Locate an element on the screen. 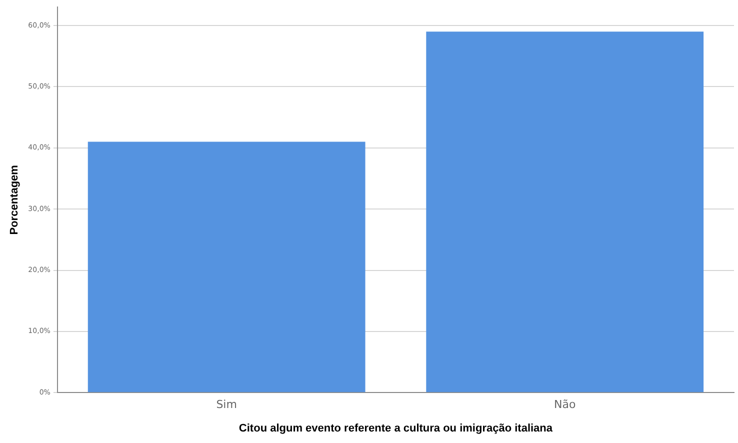  x-tick-label: Sim is located at coordinates (226, 405).